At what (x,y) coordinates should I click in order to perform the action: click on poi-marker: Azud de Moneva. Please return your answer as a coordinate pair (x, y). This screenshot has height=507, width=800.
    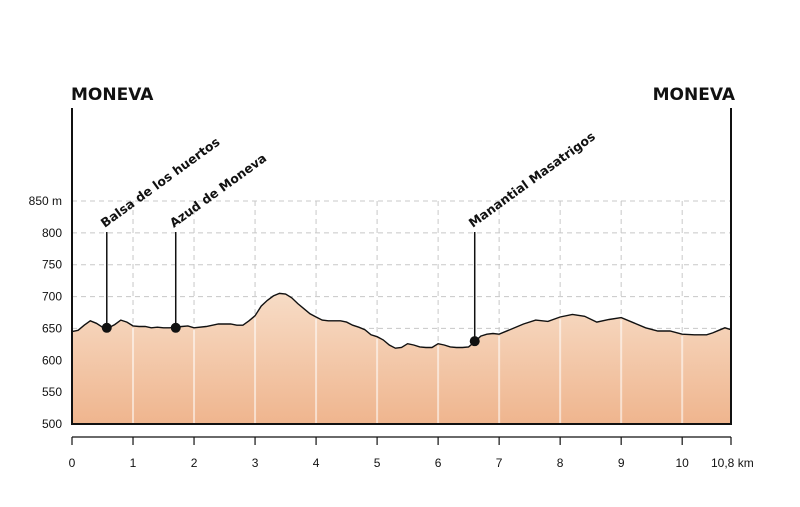
    Looking at the image, I should click on (218, 241).